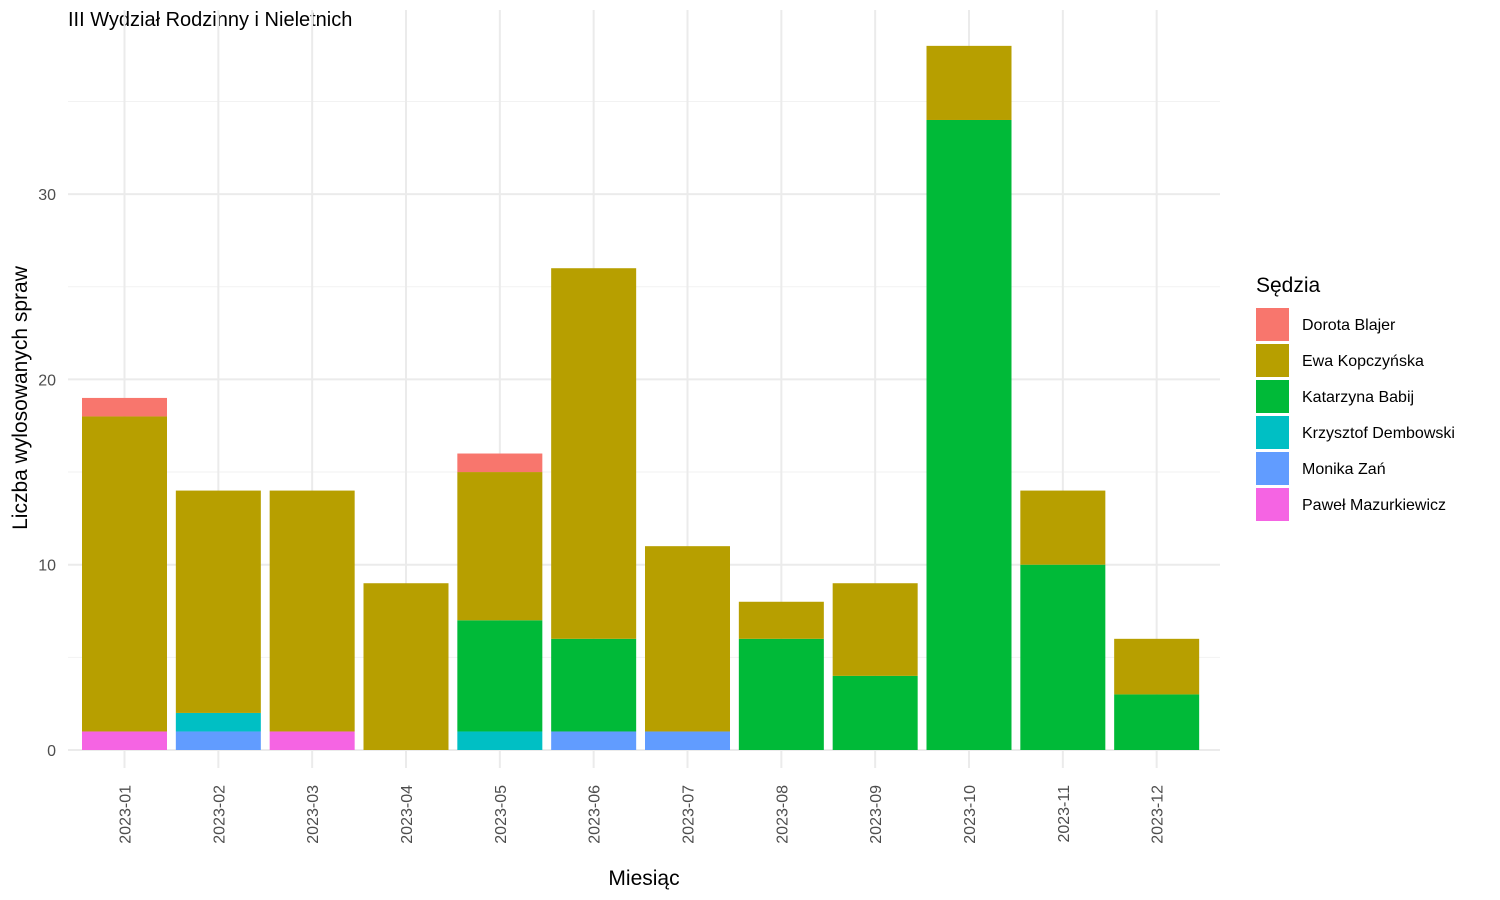 The width and height of the screenshot is (1500, 900). I want to click on legend-label: Ewa Kopczyńska, so click(1363, 361).